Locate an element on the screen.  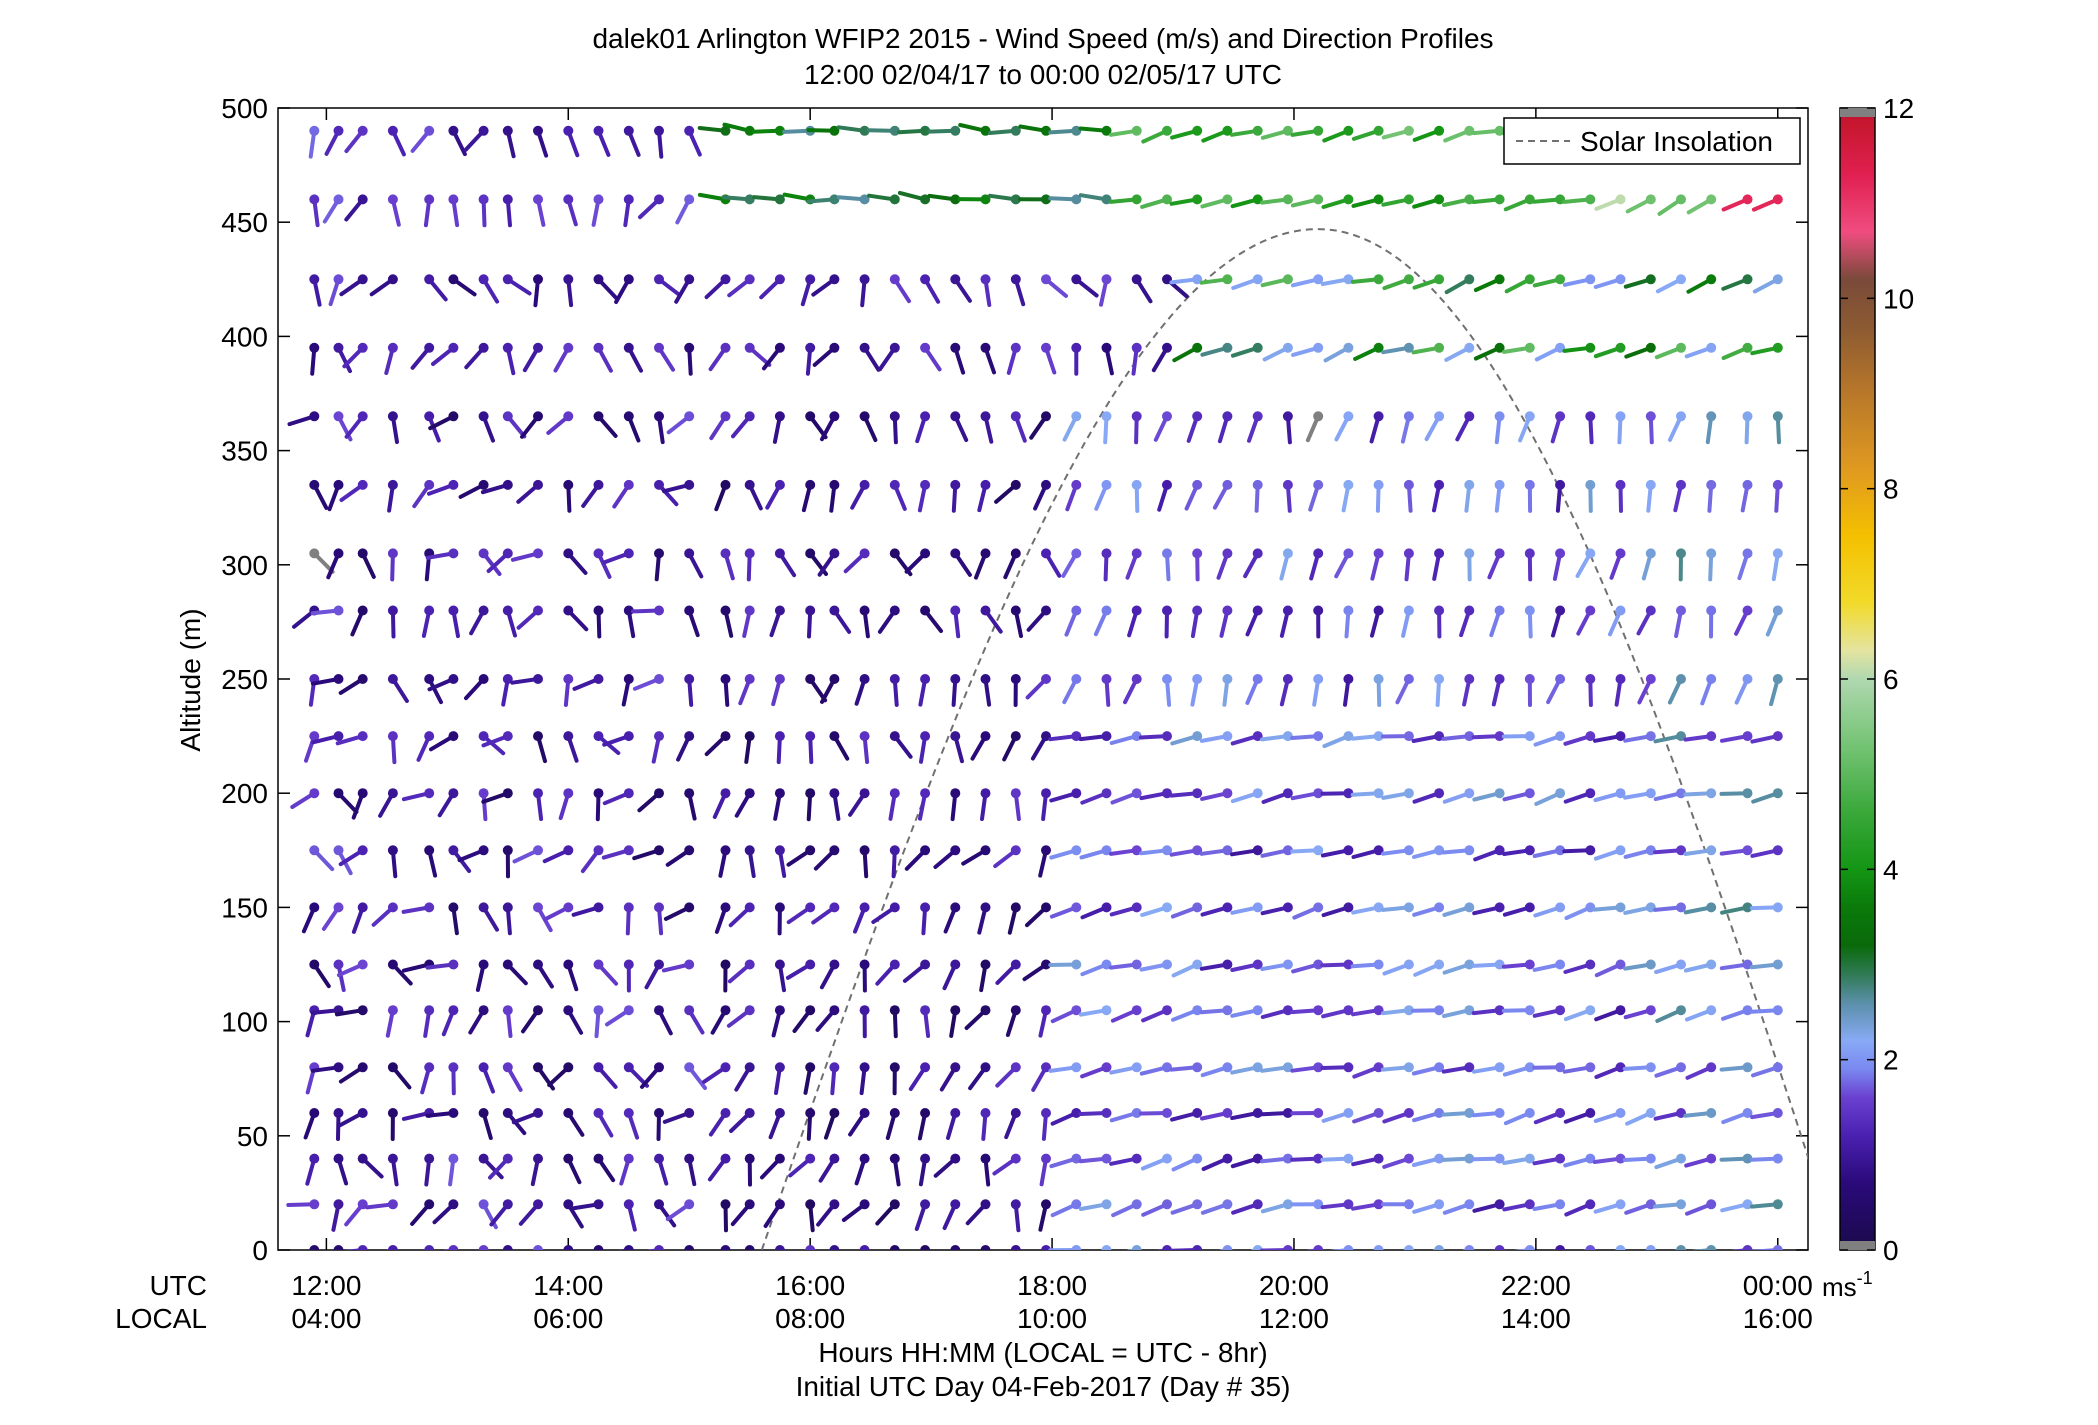
y-tick-label: 250 is located at coordinates (244, 679).